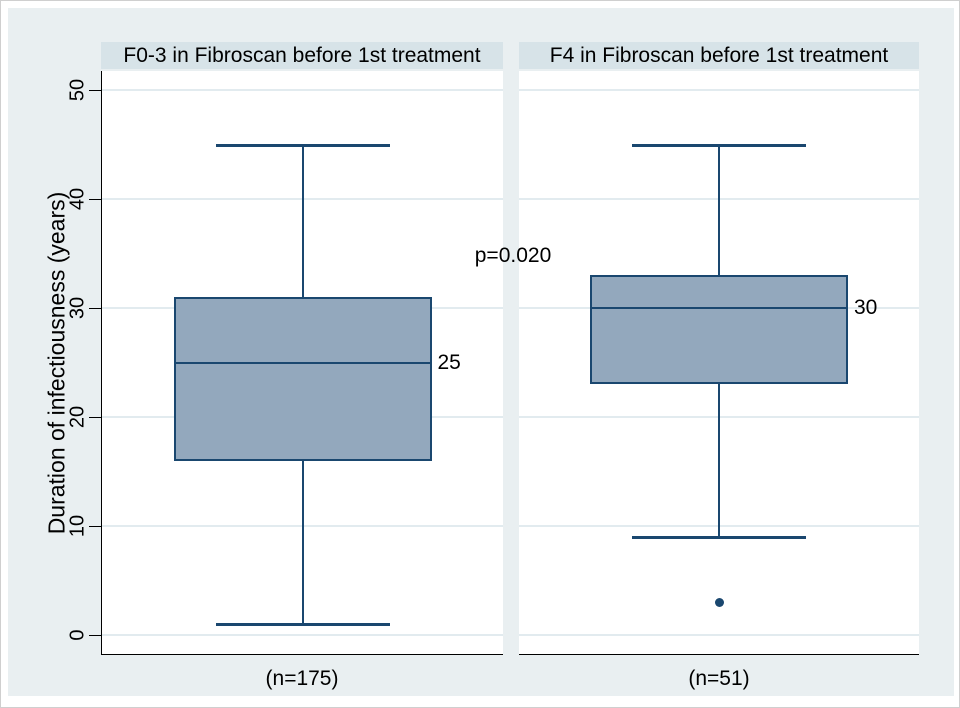 The image size is (960, 708). Describe the element at coordinates (719, 602) in the screenshot. I see `outlier-point` at that location.